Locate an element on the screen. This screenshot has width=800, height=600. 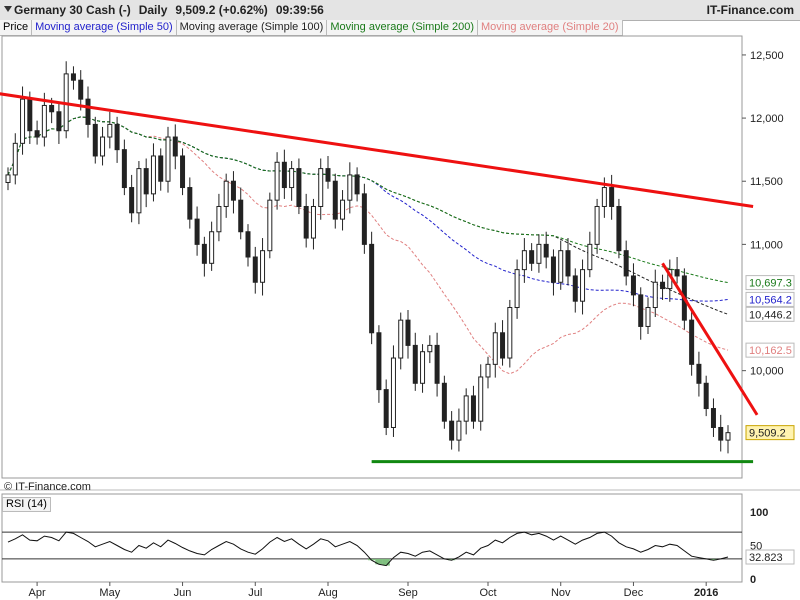
y-tick-label: 12,500 is located at coordinates (767, 56).